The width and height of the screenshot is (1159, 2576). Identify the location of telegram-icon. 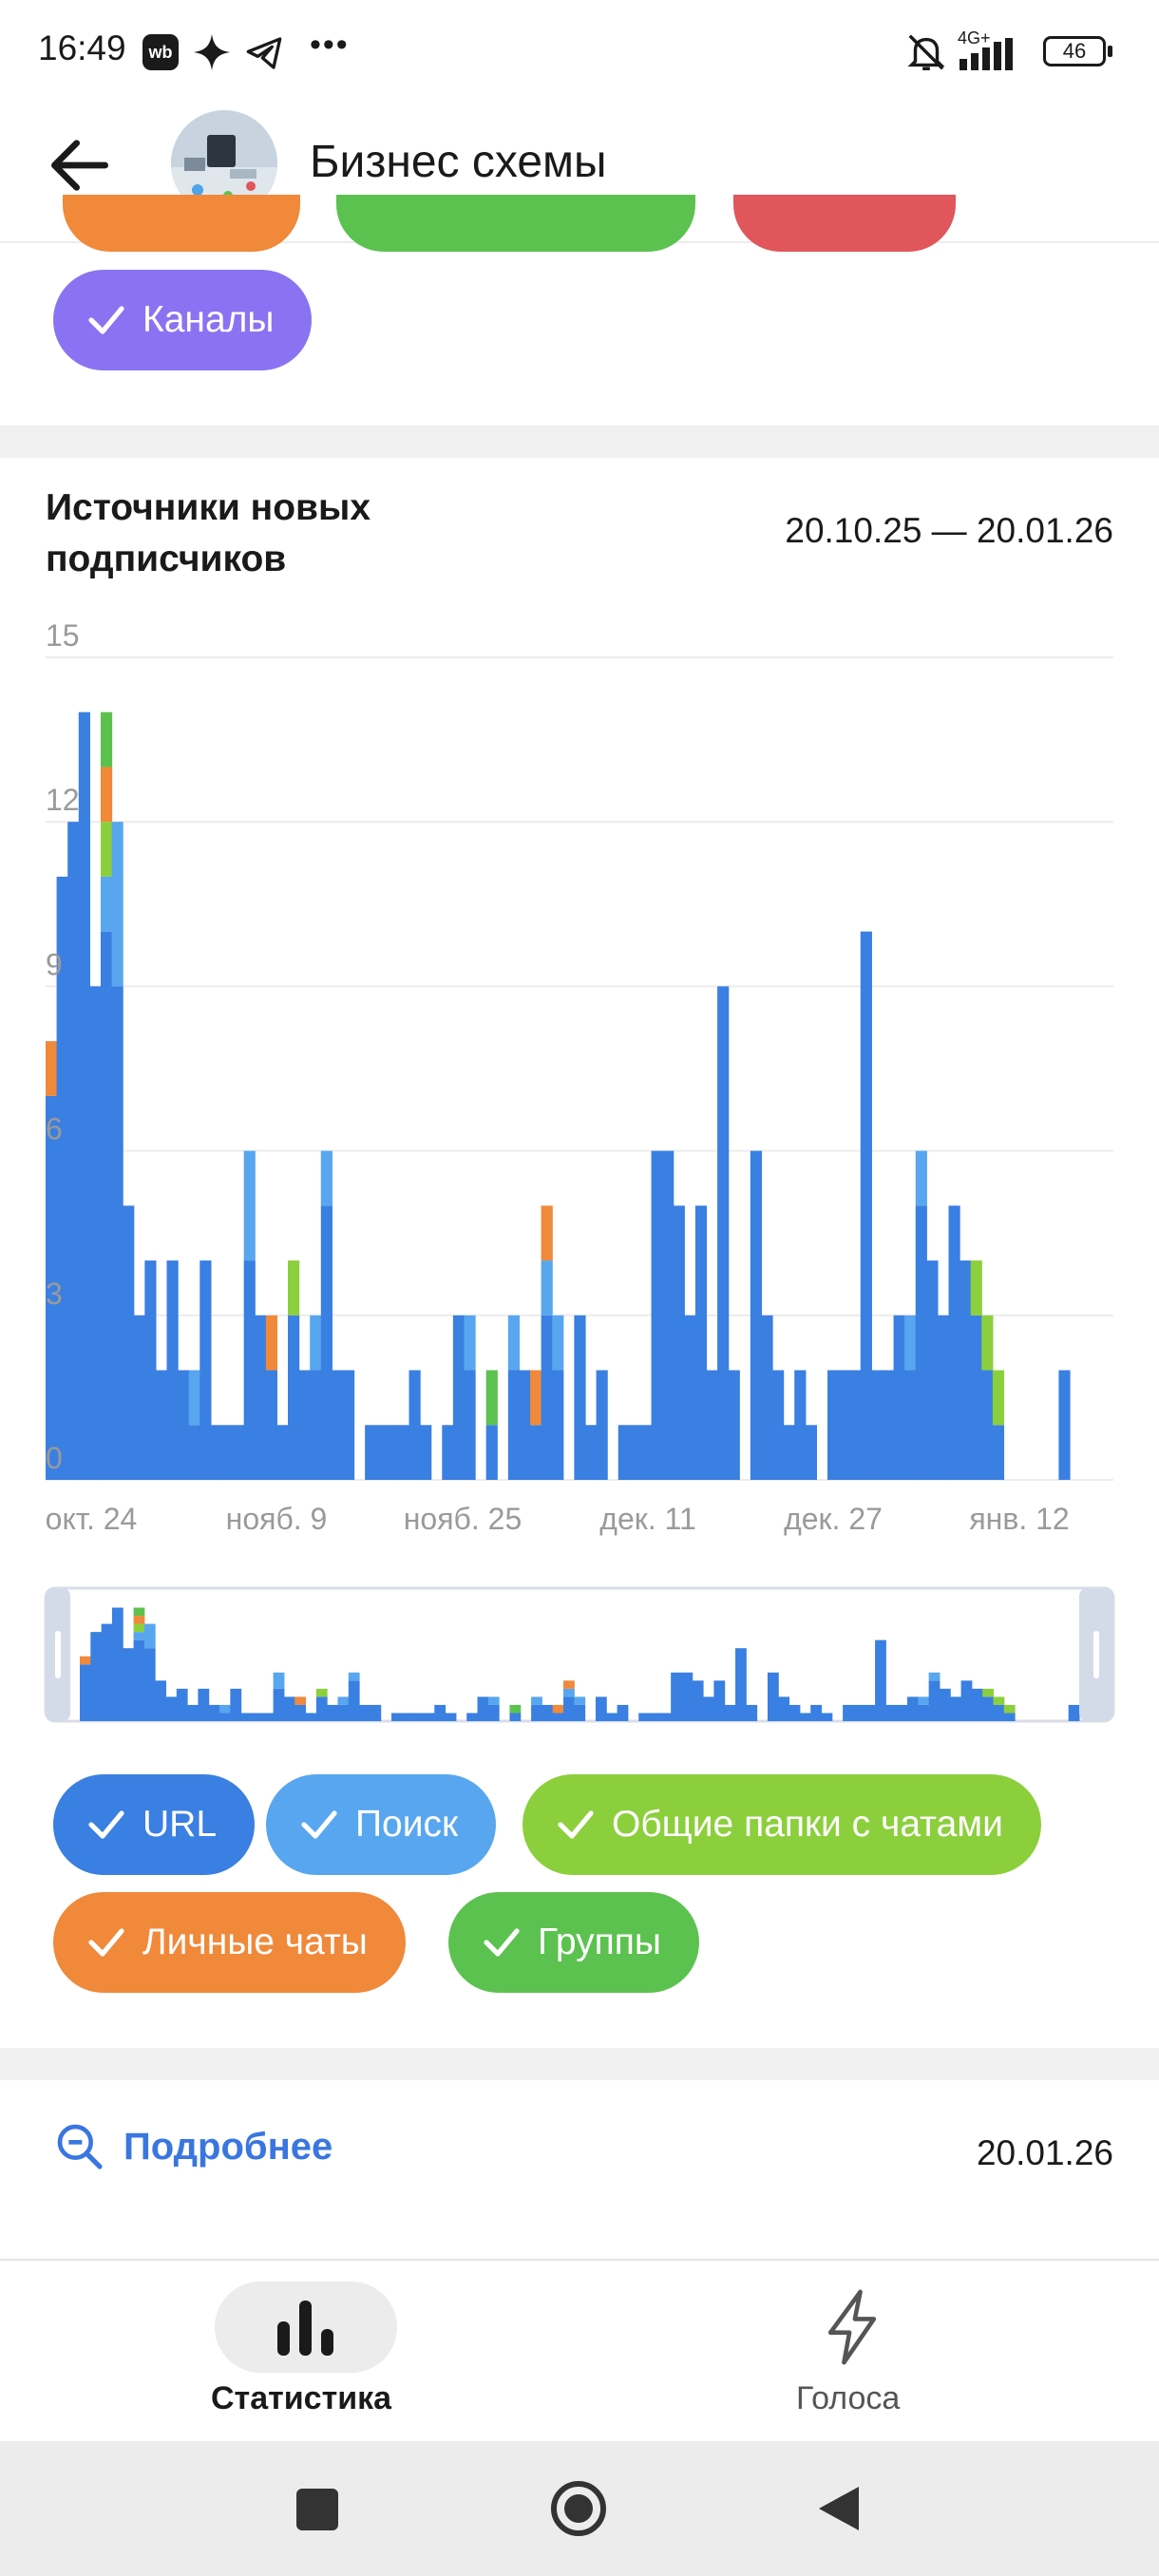
(264, 53).